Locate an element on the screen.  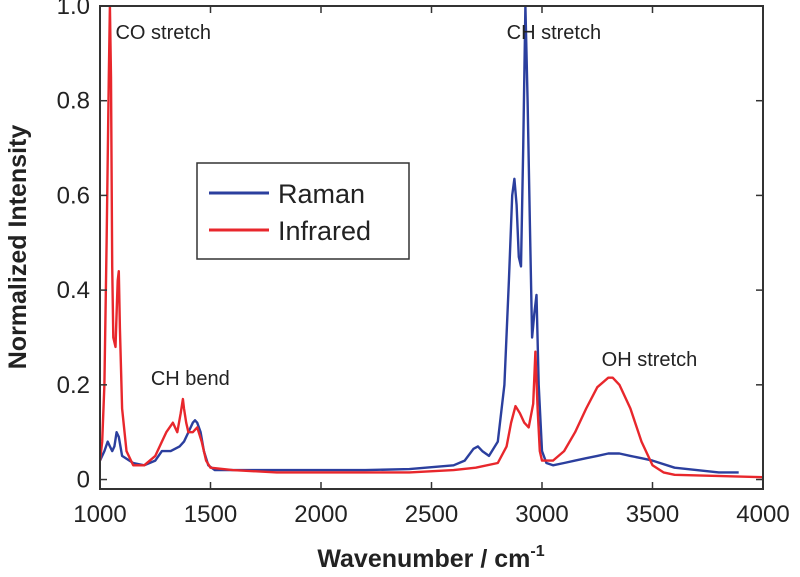
annotation-co-stretch: CO stretch is located at coordinates (163, 33).